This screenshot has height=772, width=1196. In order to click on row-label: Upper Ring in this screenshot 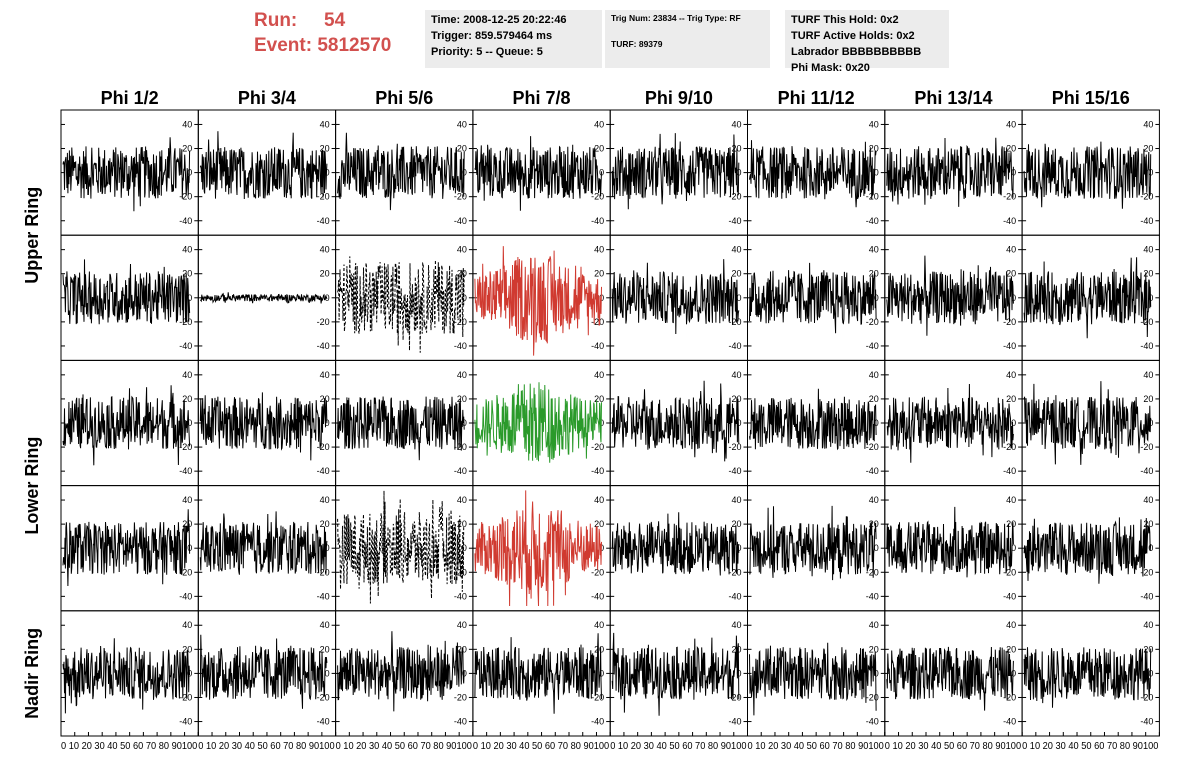, I will do `click(32, 235)`.